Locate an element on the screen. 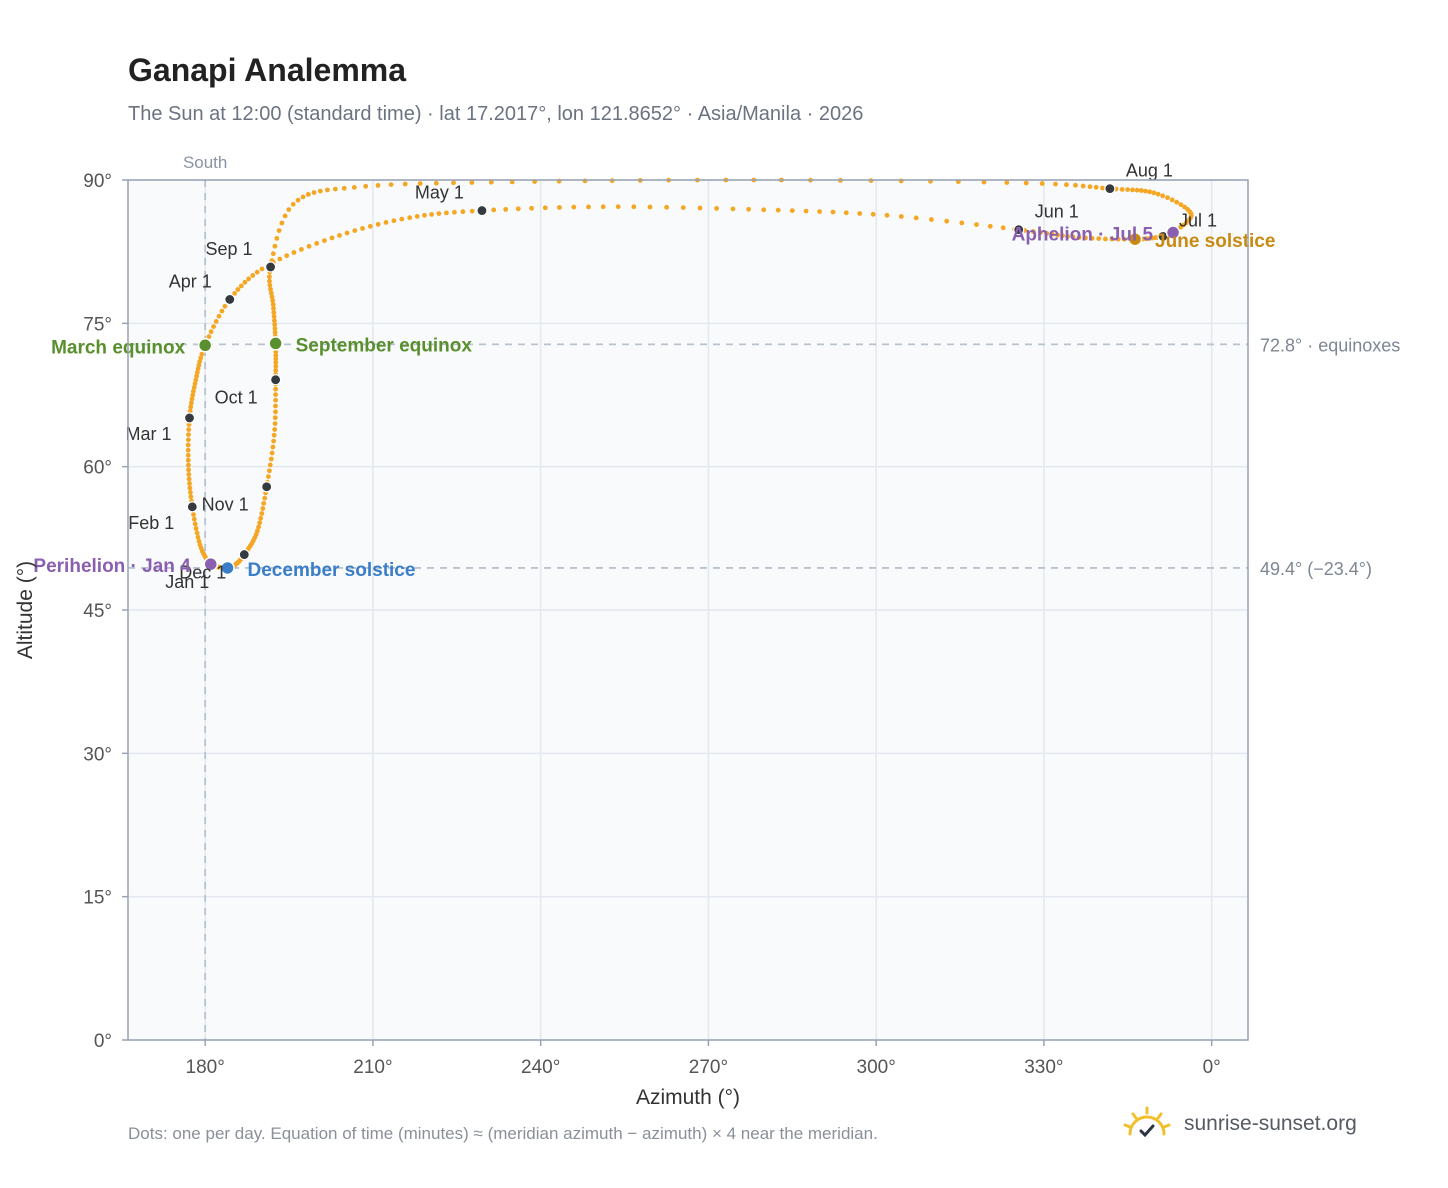 This screenshot has height=1188, width=1448. y-tick-label: 30° is located at coordinates (97, 754).